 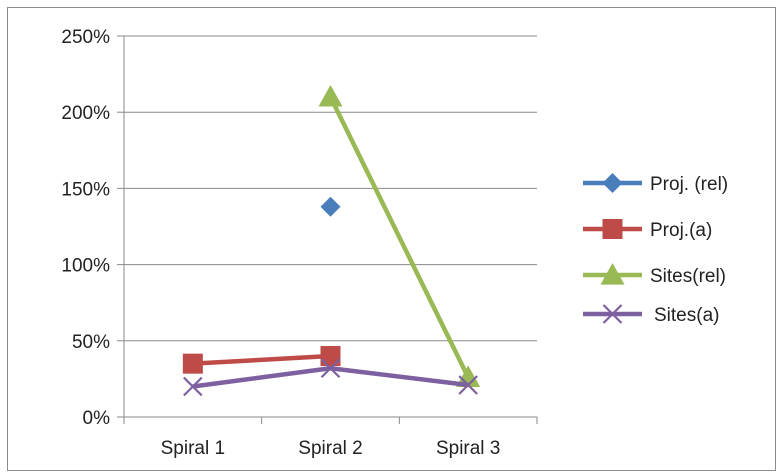 What do you see at coordinates (261, 359) in the screenshot?
I see `series-2-line` at bounding box center [261, 359].